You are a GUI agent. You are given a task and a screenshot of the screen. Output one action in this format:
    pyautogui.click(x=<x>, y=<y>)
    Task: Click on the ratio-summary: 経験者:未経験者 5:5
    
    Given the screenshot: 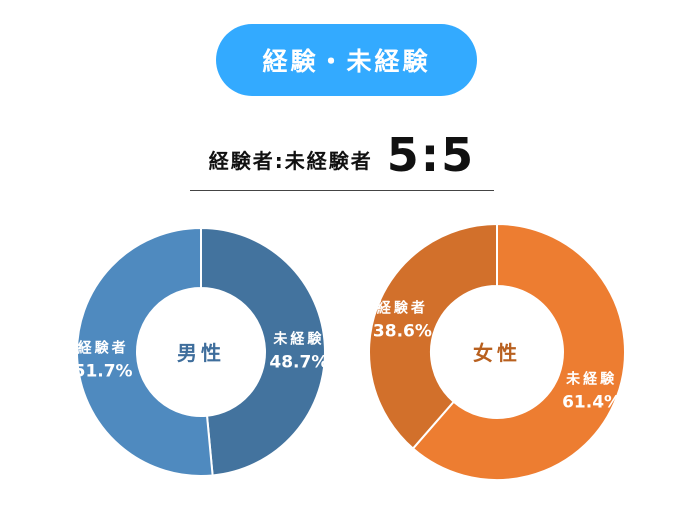 What is the action you would take?
    pyautogui.click(x=342, y=155)
    